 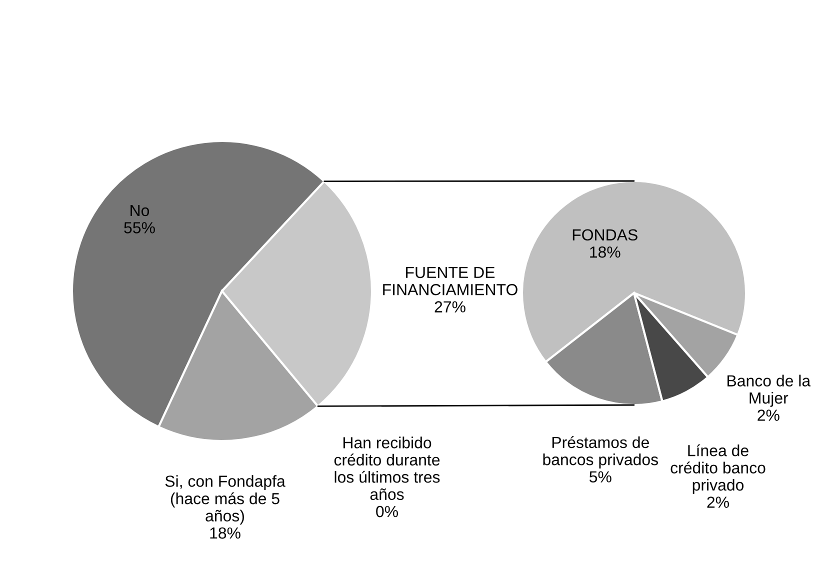 What do you see at coordinates (600, 452) in the screenshot?
I see `slice-label: Préstamos de bancos privados` at bounding box center [600, 452].